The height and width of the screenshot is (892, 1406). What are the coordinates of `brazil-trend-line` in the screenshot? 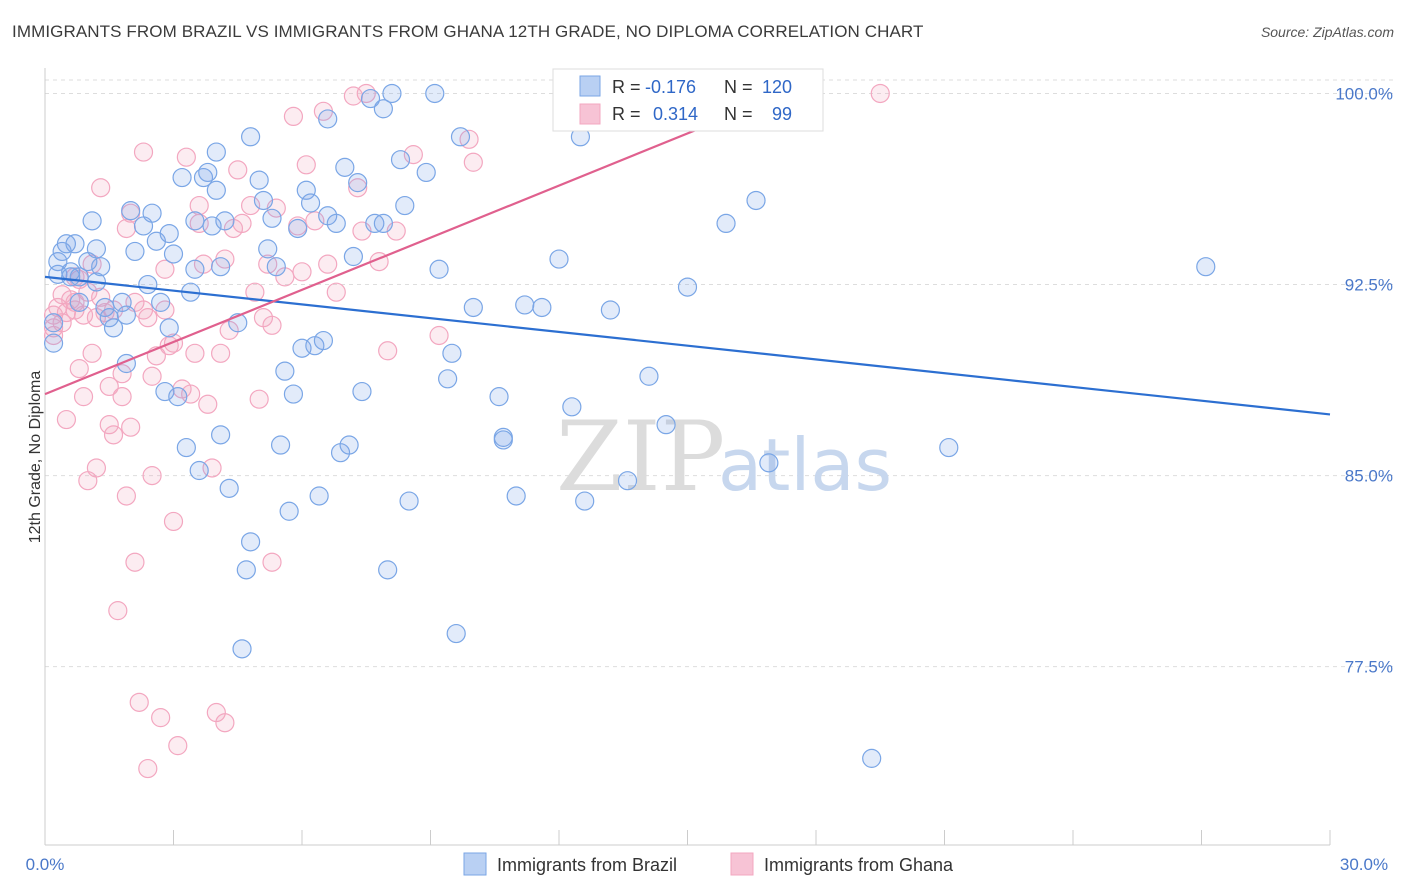 It's located at (687, 345).